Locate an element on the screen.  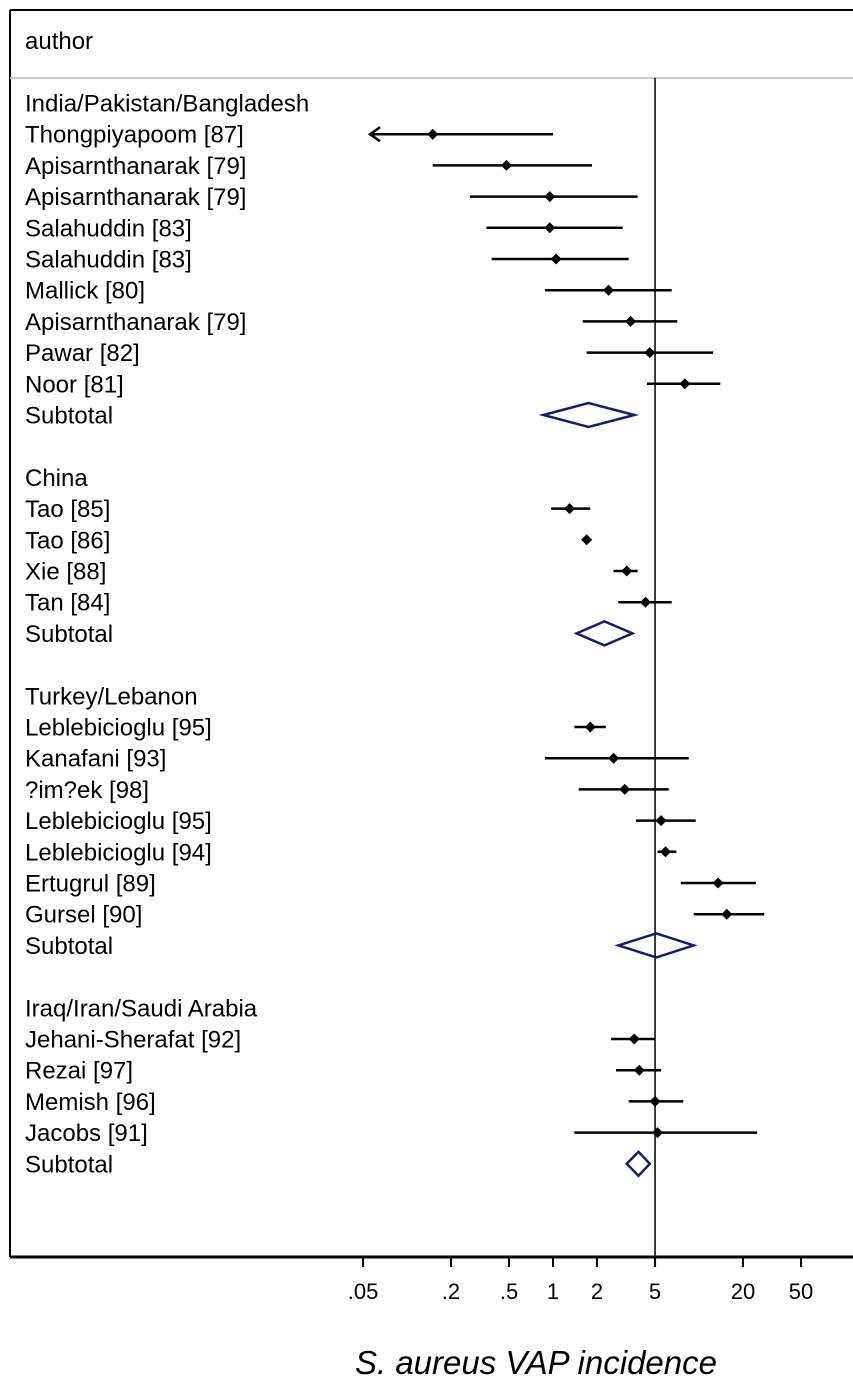
study-label: Kanafani [93] is located at coordinates (95, 759).